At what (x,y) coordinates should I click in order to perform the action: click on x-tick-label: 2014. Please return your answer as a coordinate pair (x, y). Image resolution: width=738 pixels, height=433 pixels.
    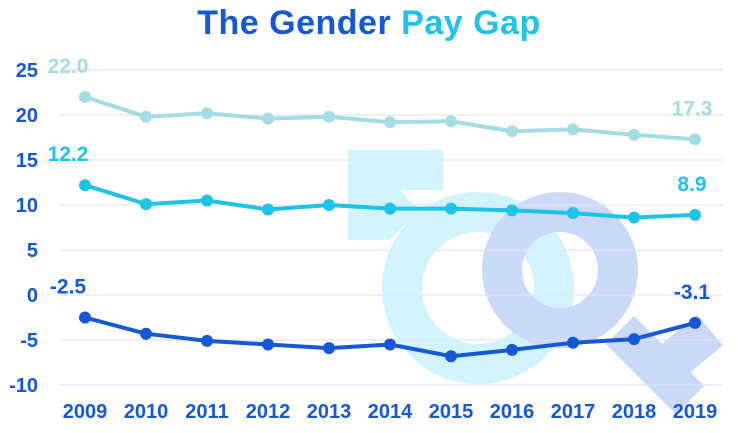
    Looking at the image, I should click on (390, 412).